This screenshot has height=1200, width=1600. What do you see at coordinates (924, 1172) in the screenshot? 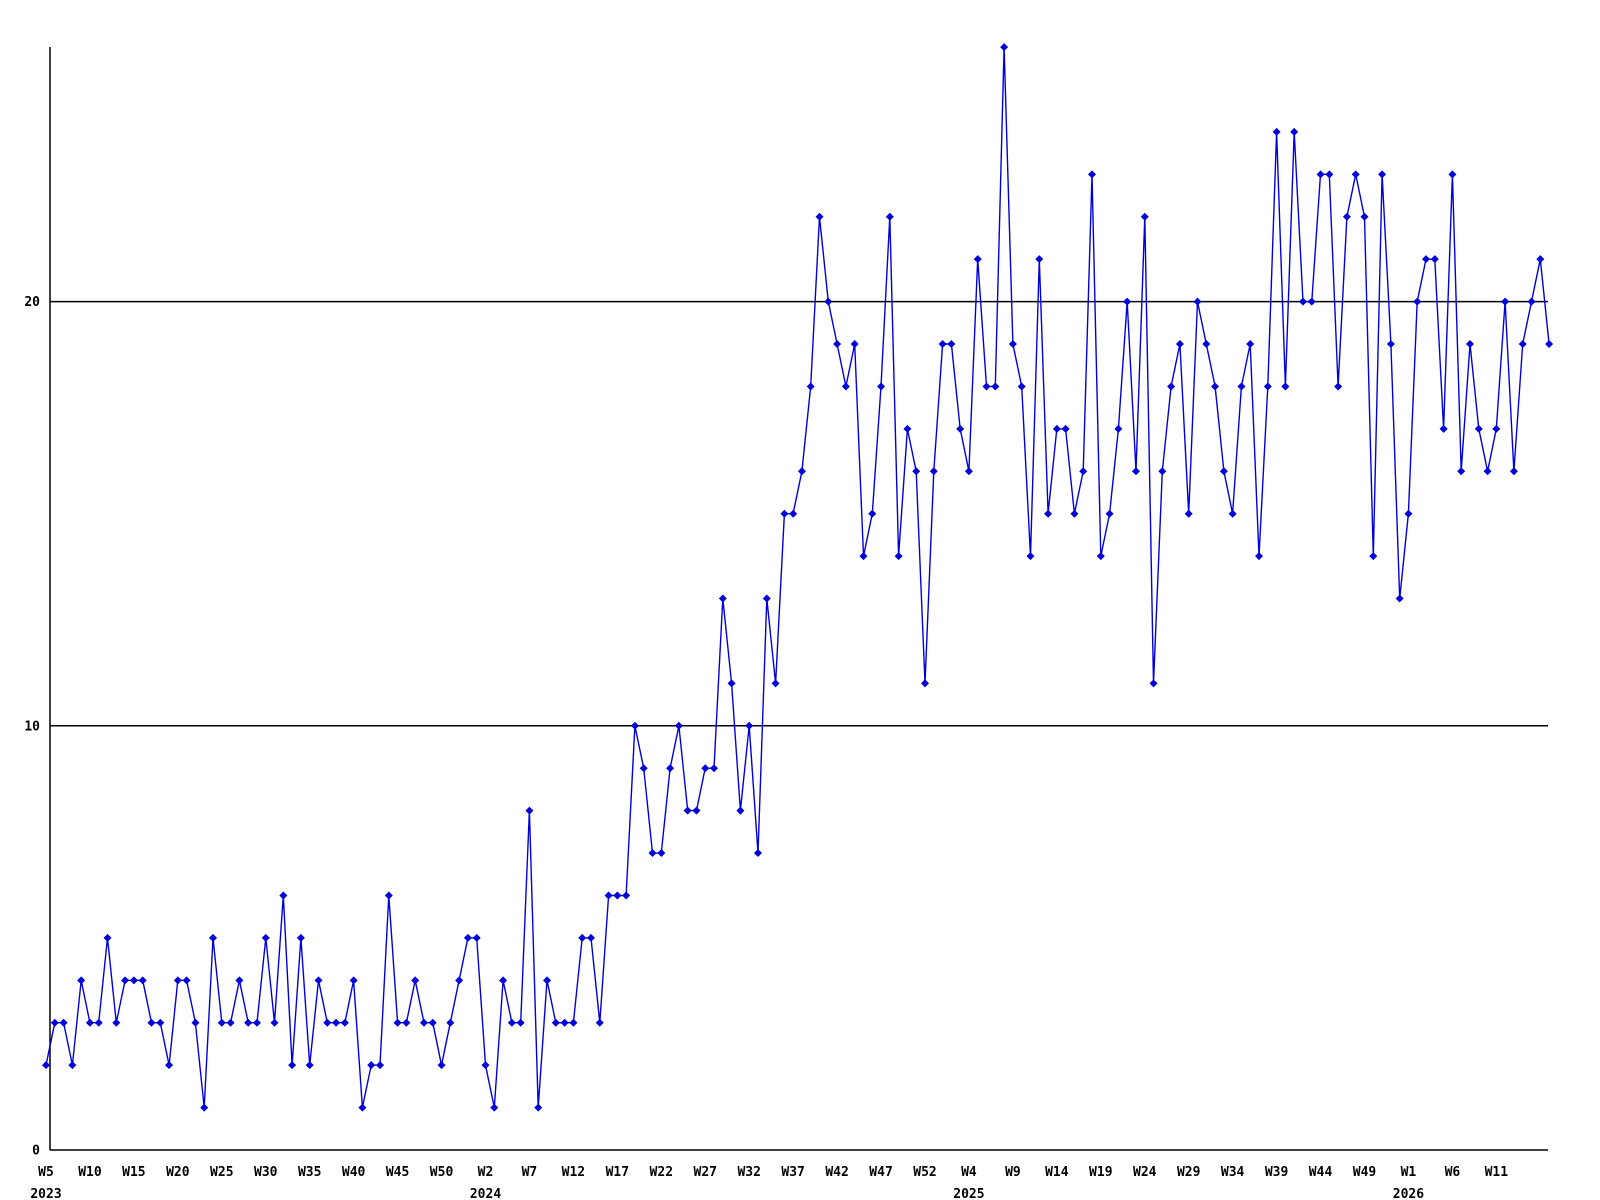
I see `x-tick-label: W52` at bounding box center [924, 1172].